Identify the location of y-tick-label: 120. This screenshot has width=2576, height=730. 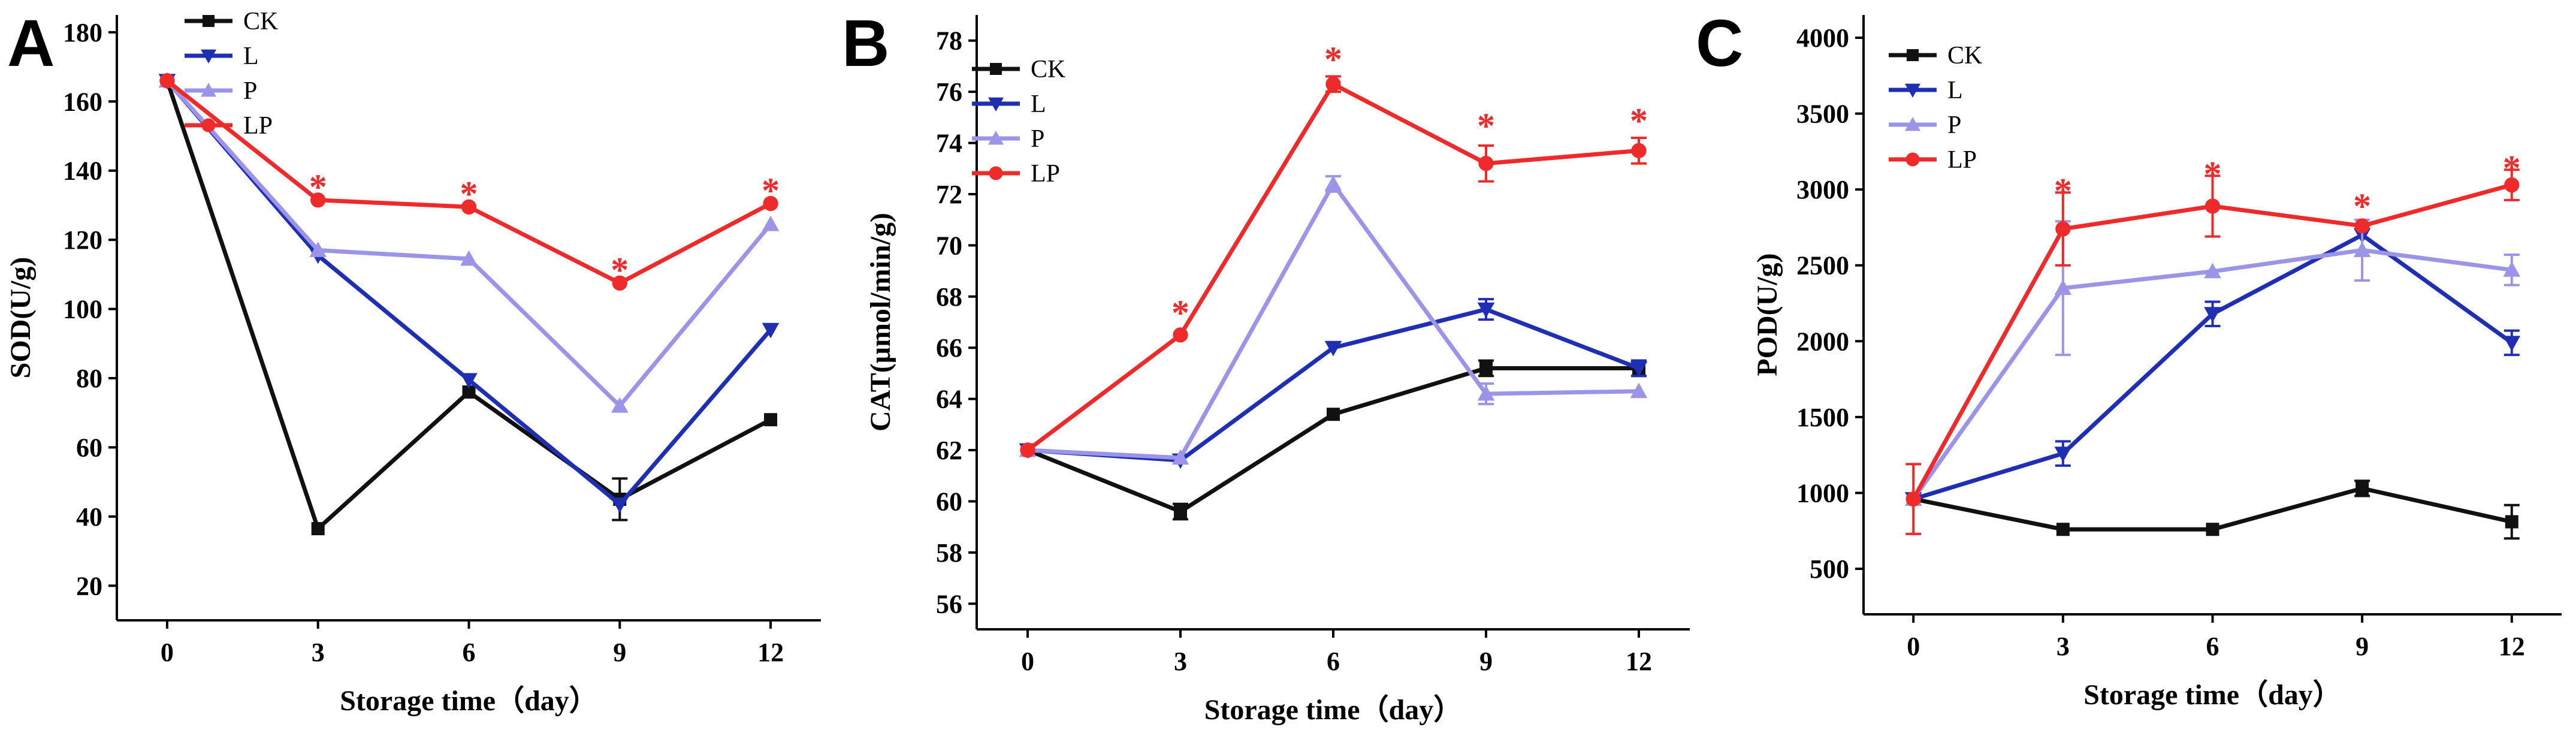
(83, 240).